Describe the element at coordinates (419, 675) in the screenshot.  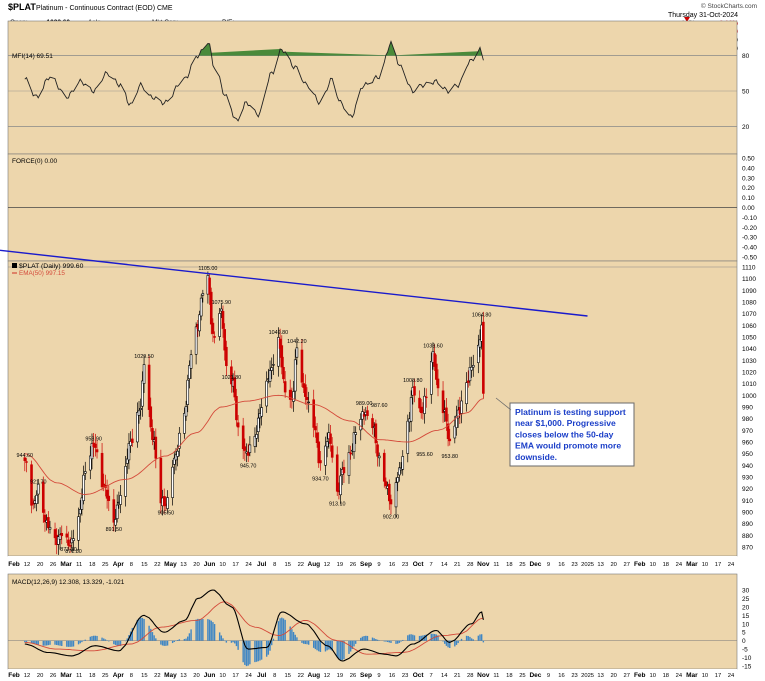
I see `date-tick-label: Oct` at that location.